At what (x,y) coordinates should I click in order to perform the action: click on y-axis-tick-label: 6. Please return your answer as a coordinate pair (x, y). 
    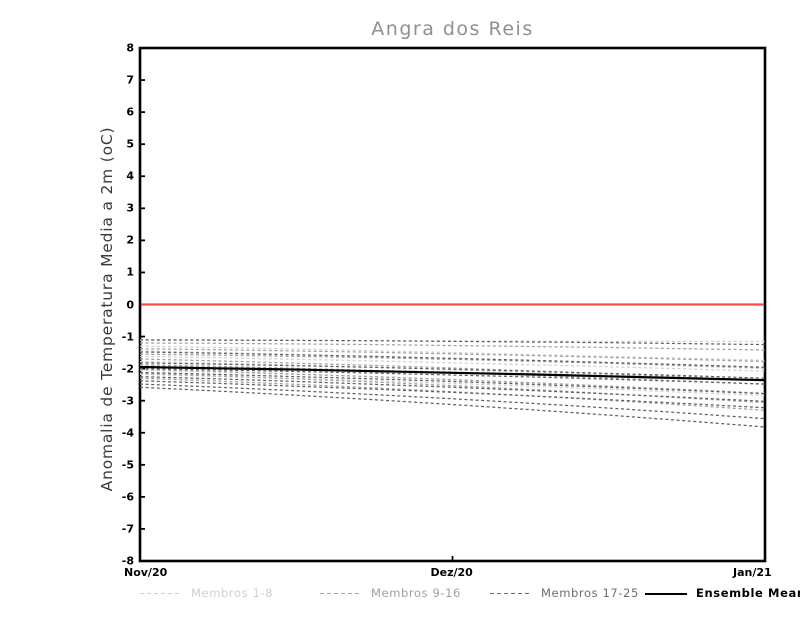
    Looking at the image, I should click on (130, 112).